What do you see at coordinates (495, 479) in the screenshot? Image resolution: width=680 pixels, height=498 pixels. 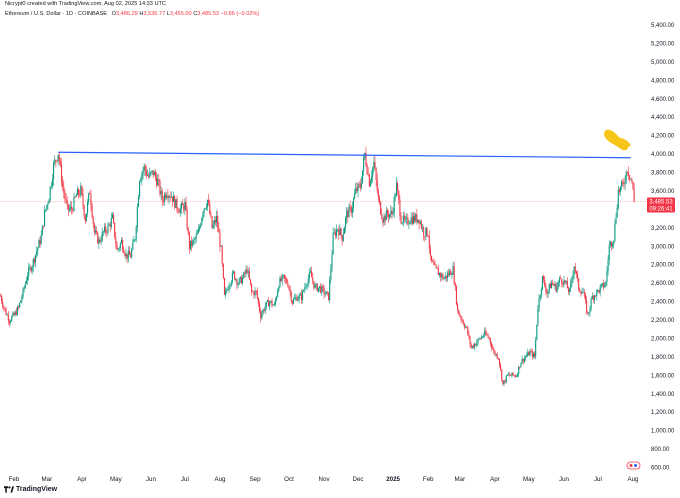 I see `x-tick-label: Apr` at bounding box center [495, 479].